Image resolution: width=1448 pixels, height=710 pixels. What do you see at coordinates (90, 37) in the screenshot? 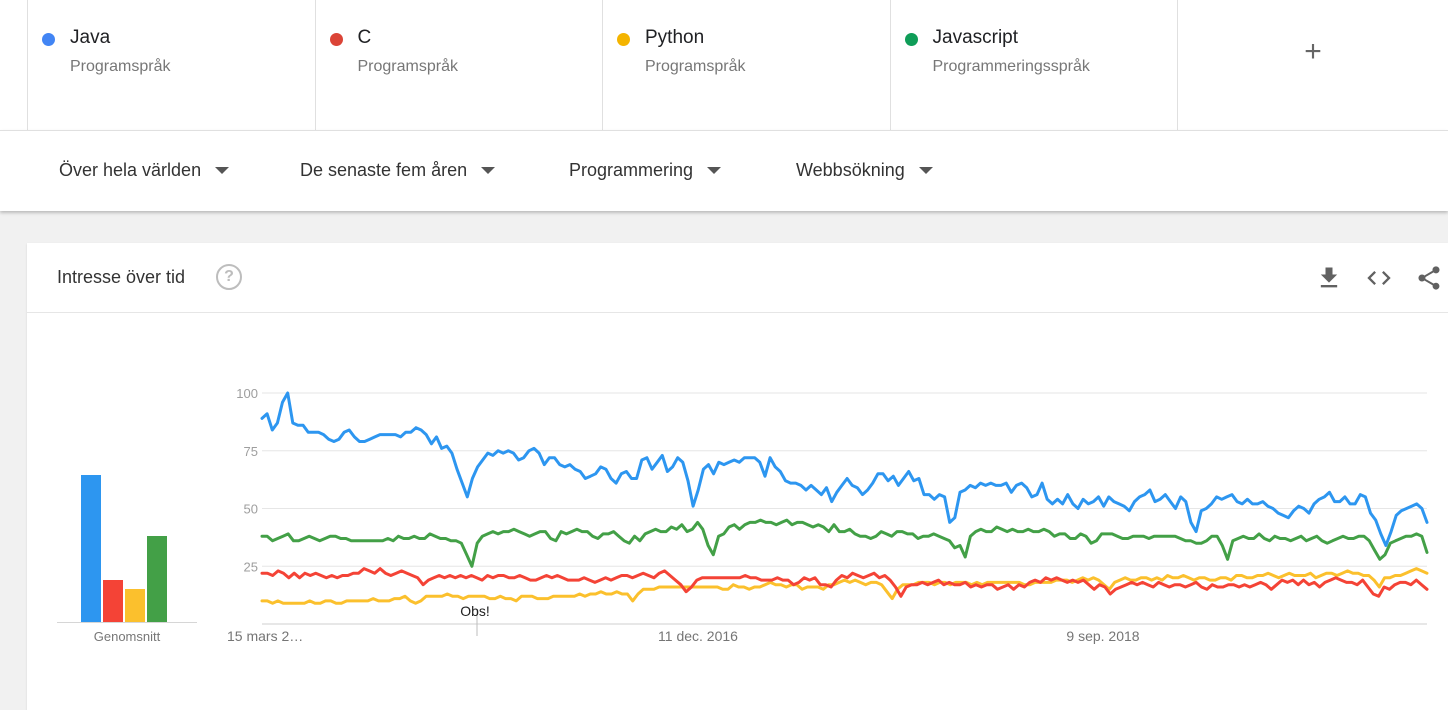
I see `term-name: Java` at bounding box center [90, 37].